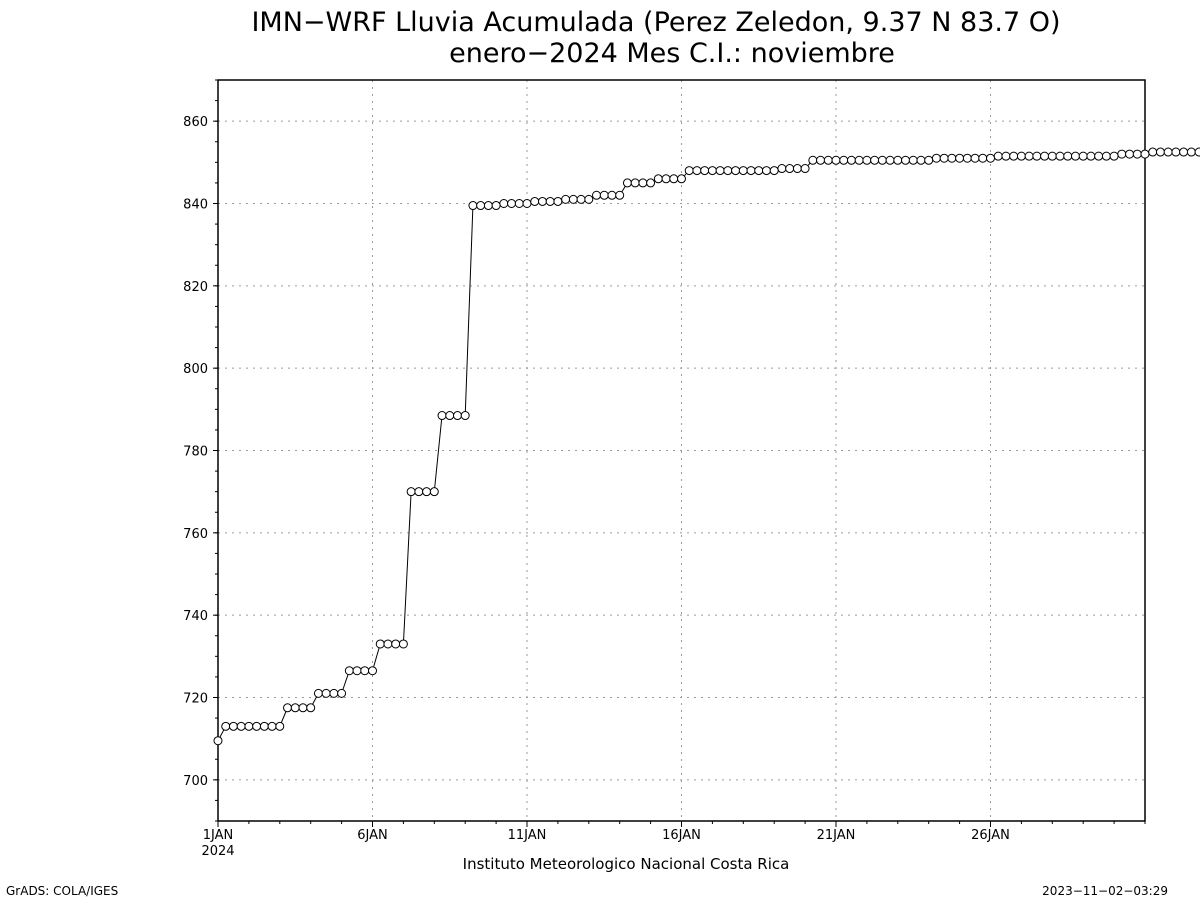 Image resolution: width=1200 pixels, height=900 pixels. I want to click on footer-left: GrADS: COLA/IGES, so click(62, 891).